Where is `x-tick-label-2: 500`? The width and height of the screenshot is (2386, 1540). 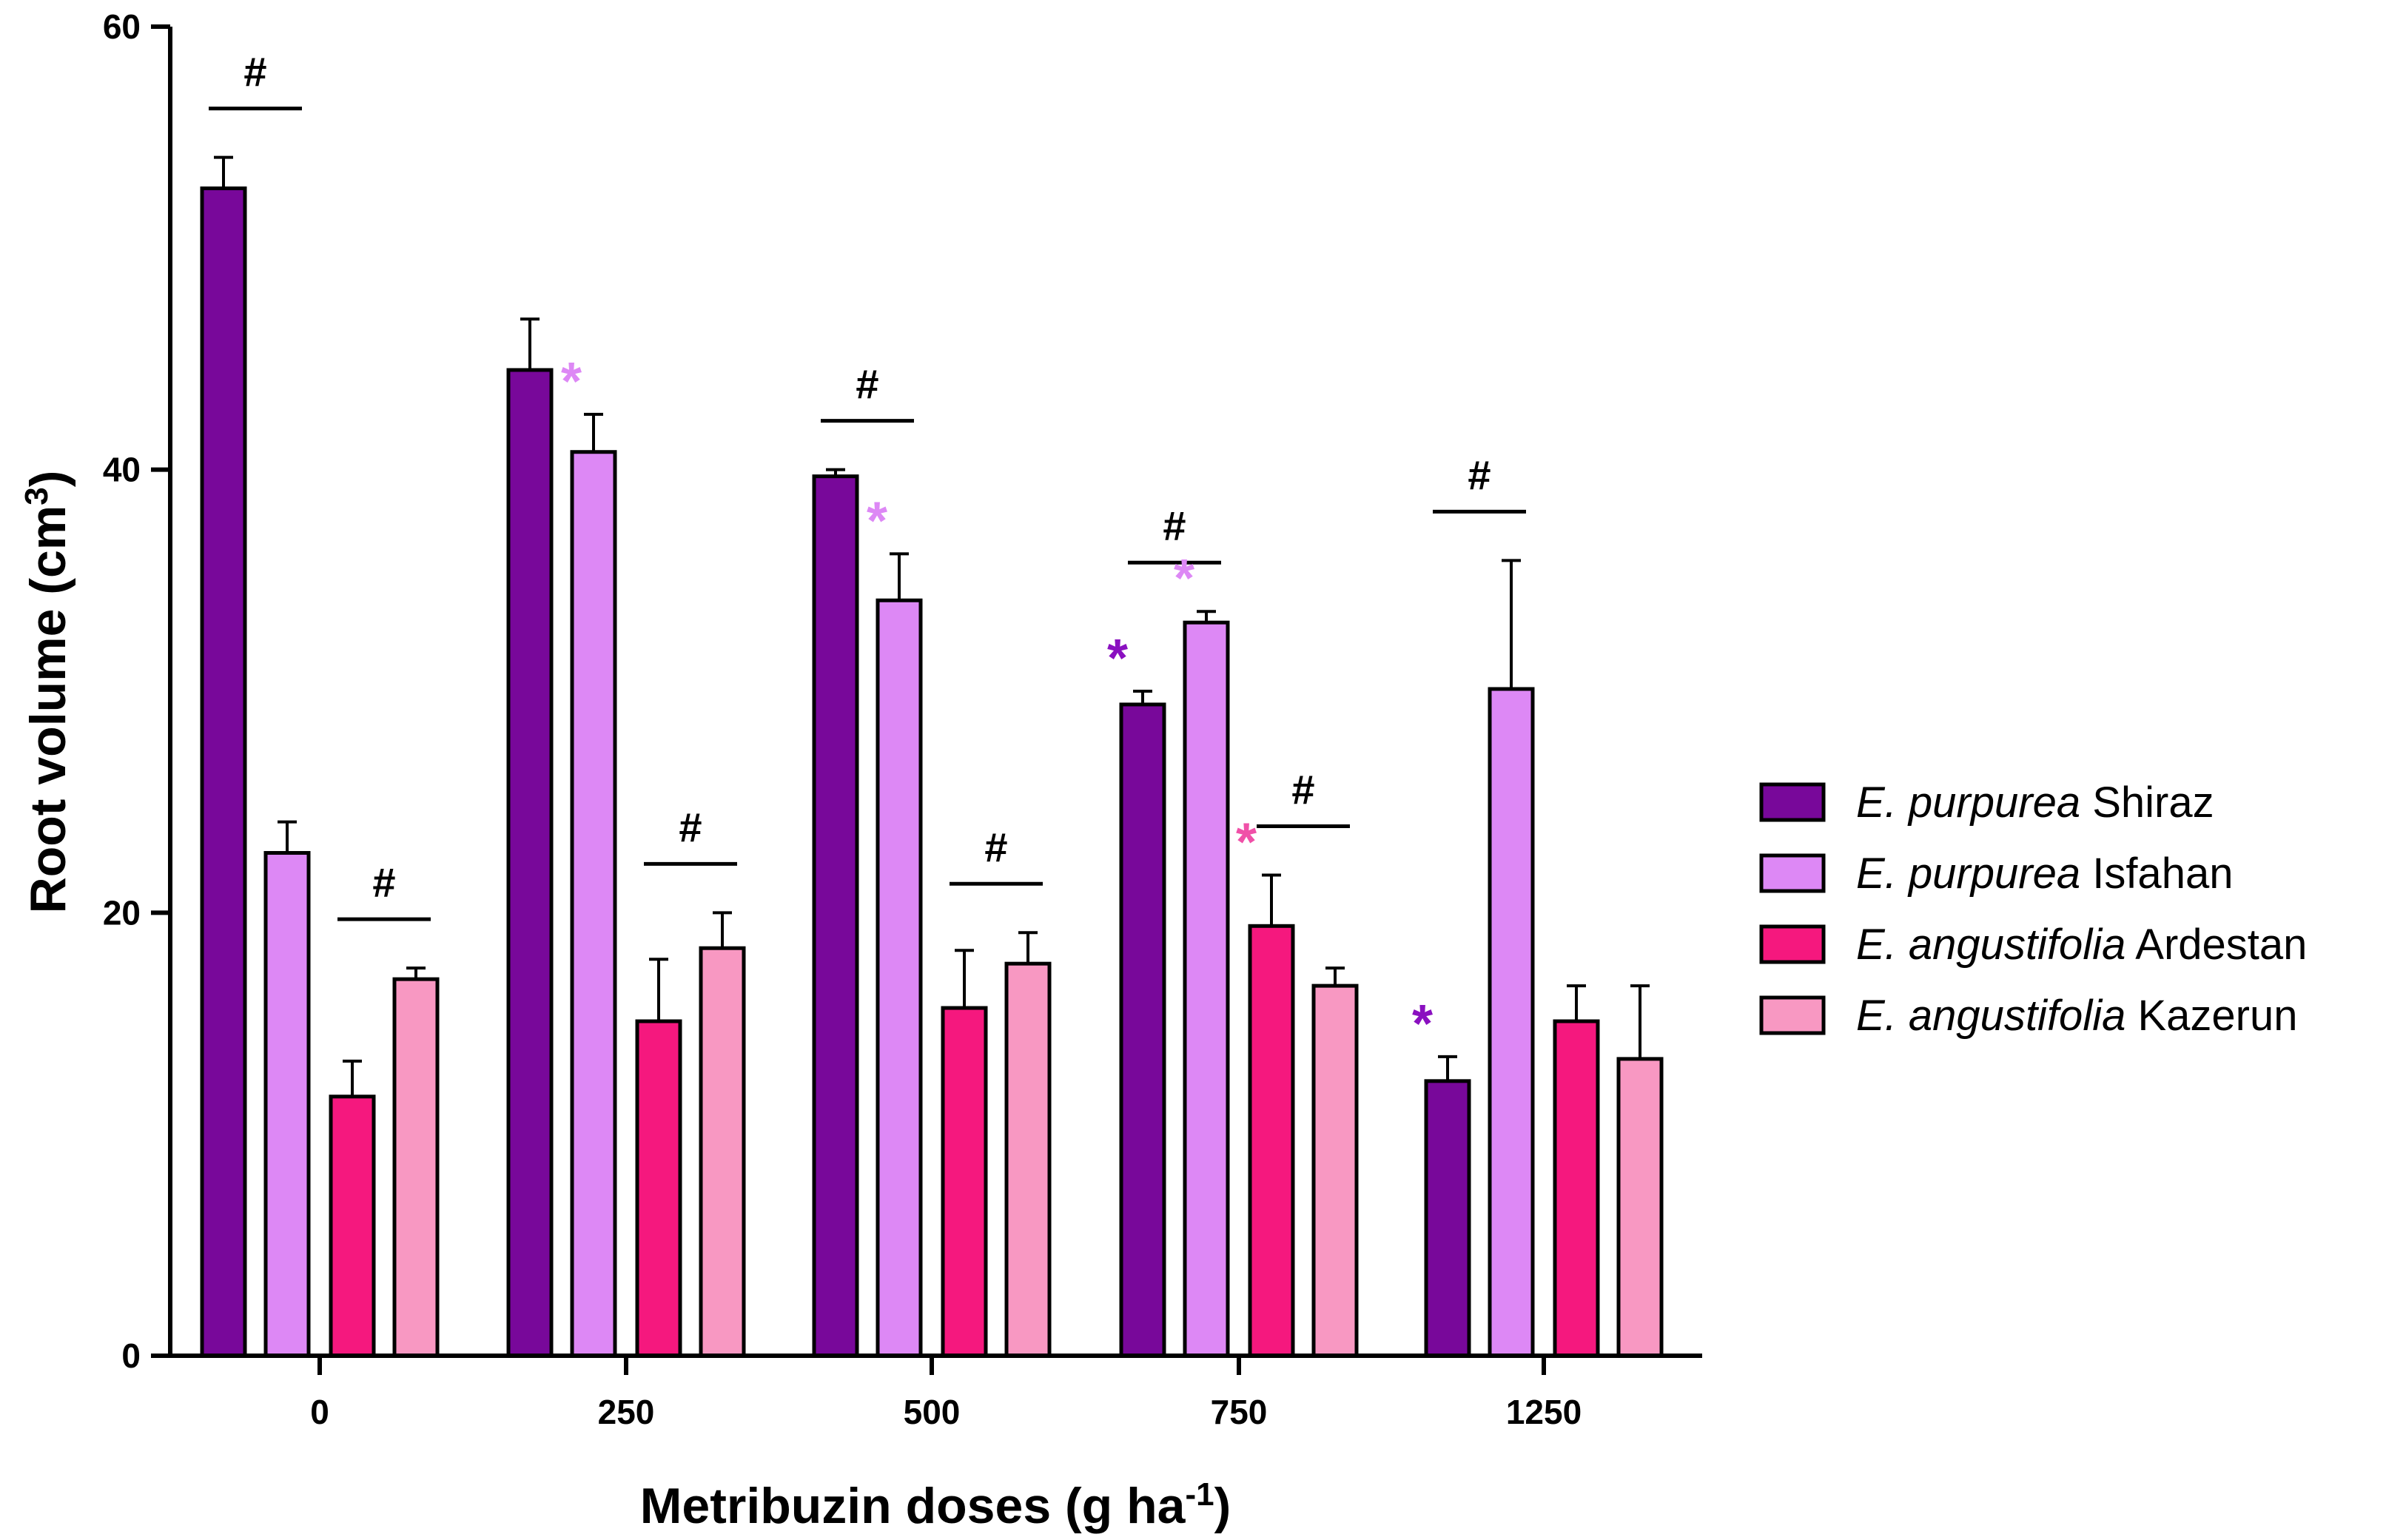 x-tick-label-2: 500 is located at coordinates (932, 1412).